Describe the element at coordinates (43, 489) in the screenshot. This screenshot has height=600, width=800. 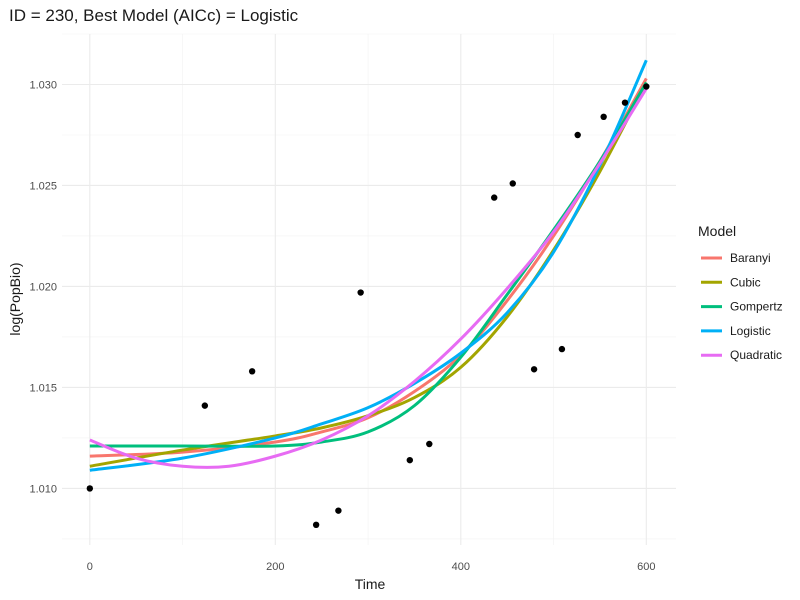
I see `y-tick-label: 1.010` at that location.